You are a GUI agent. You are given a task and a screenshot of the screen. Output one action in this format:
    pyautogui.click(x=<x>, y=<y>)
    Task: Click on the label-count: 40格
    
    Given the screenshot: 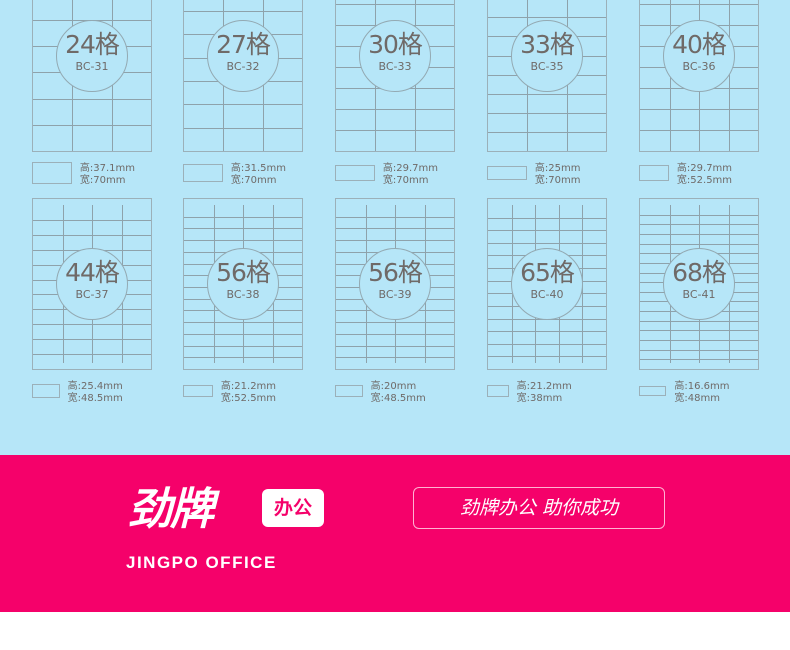 What is the action you would take?
    pyautogui.click(x=699, y=44)
    